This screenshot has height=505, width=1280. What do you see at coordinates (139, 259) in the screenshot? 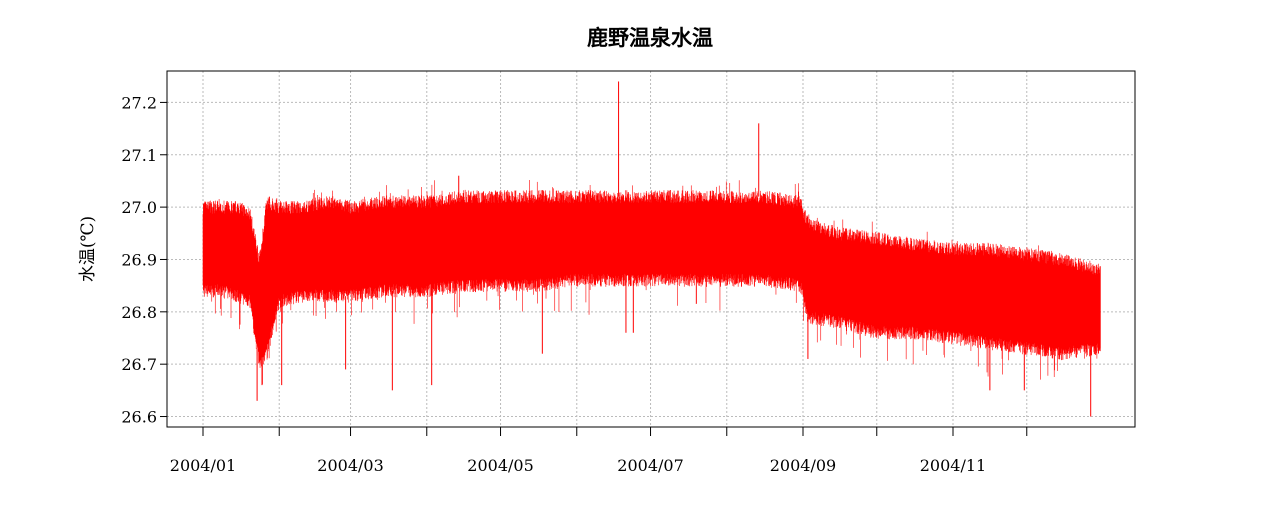
I see `y-tick-label: 26.9` at bounding box center [139, 259].